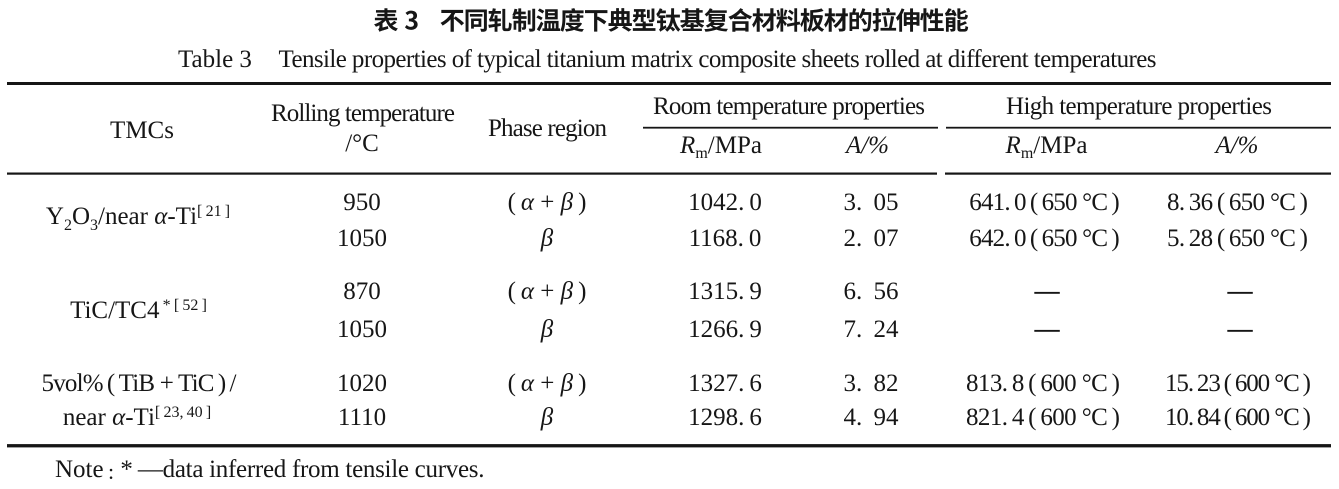 This screenshot has height=489, width=1339. Describe the element at coordinates (725, 383) in the screenshot. I see `svg-text: 1327. 6` at that location.